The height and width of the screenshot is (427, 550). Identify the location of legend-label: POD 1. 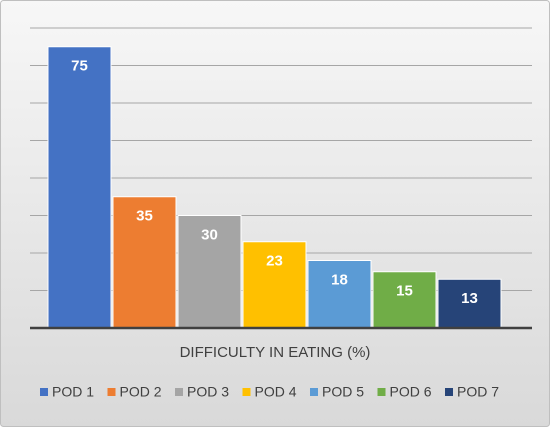
(73, 392).